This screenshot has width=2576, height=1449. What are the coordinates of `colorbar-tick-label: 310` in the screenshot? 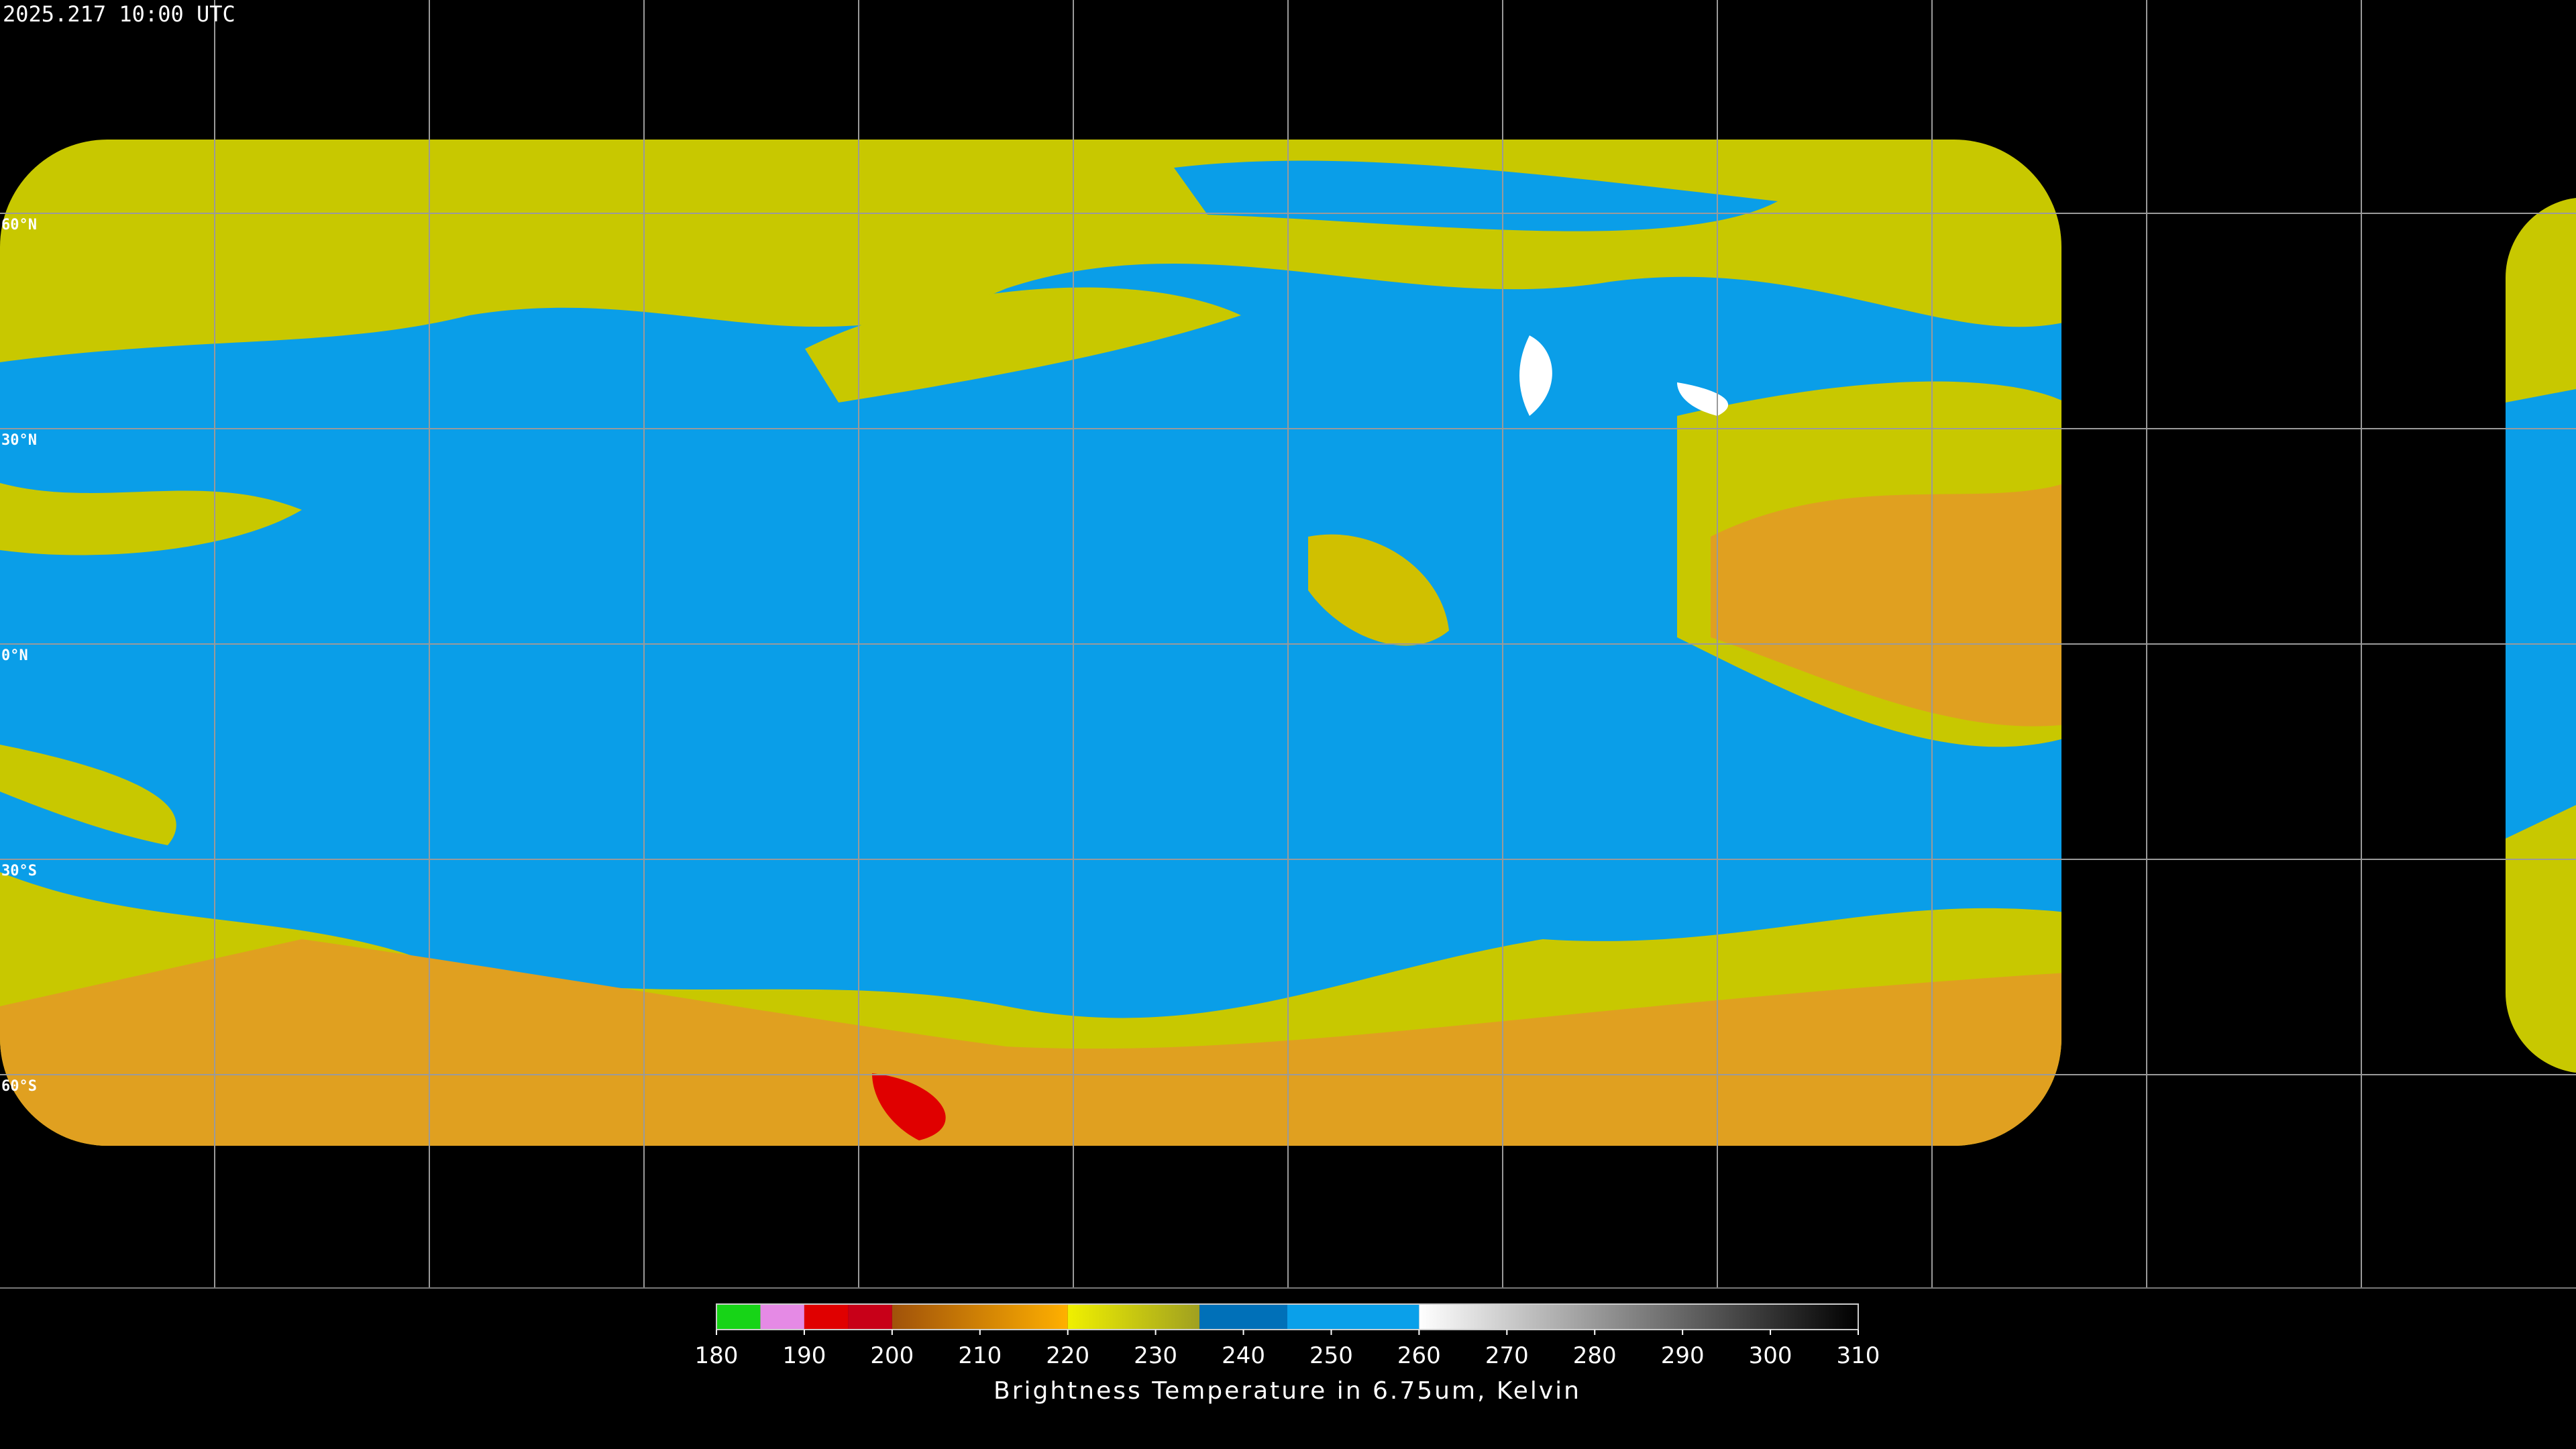 It's located at (1858, 1355).